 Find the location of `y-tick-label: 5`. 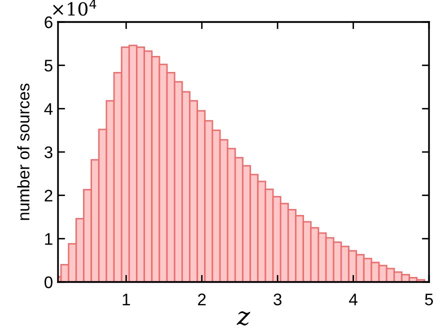

y-tick-label: 5 is located at coordinates (48, 66).